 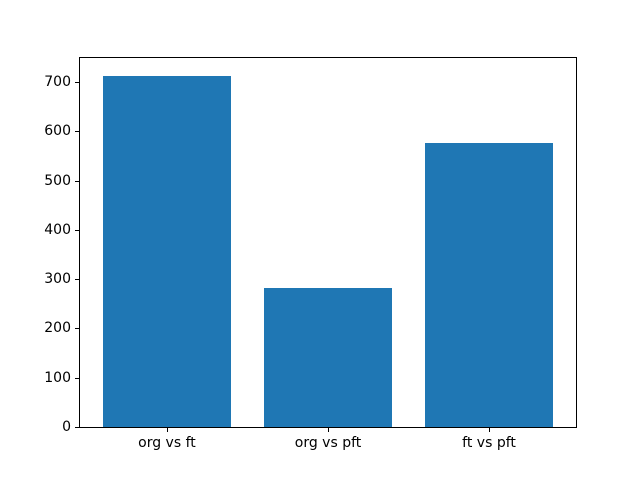 I want to click on x-tick-label-org-vs-ft: org vs ft, so click(x=167, y=443).